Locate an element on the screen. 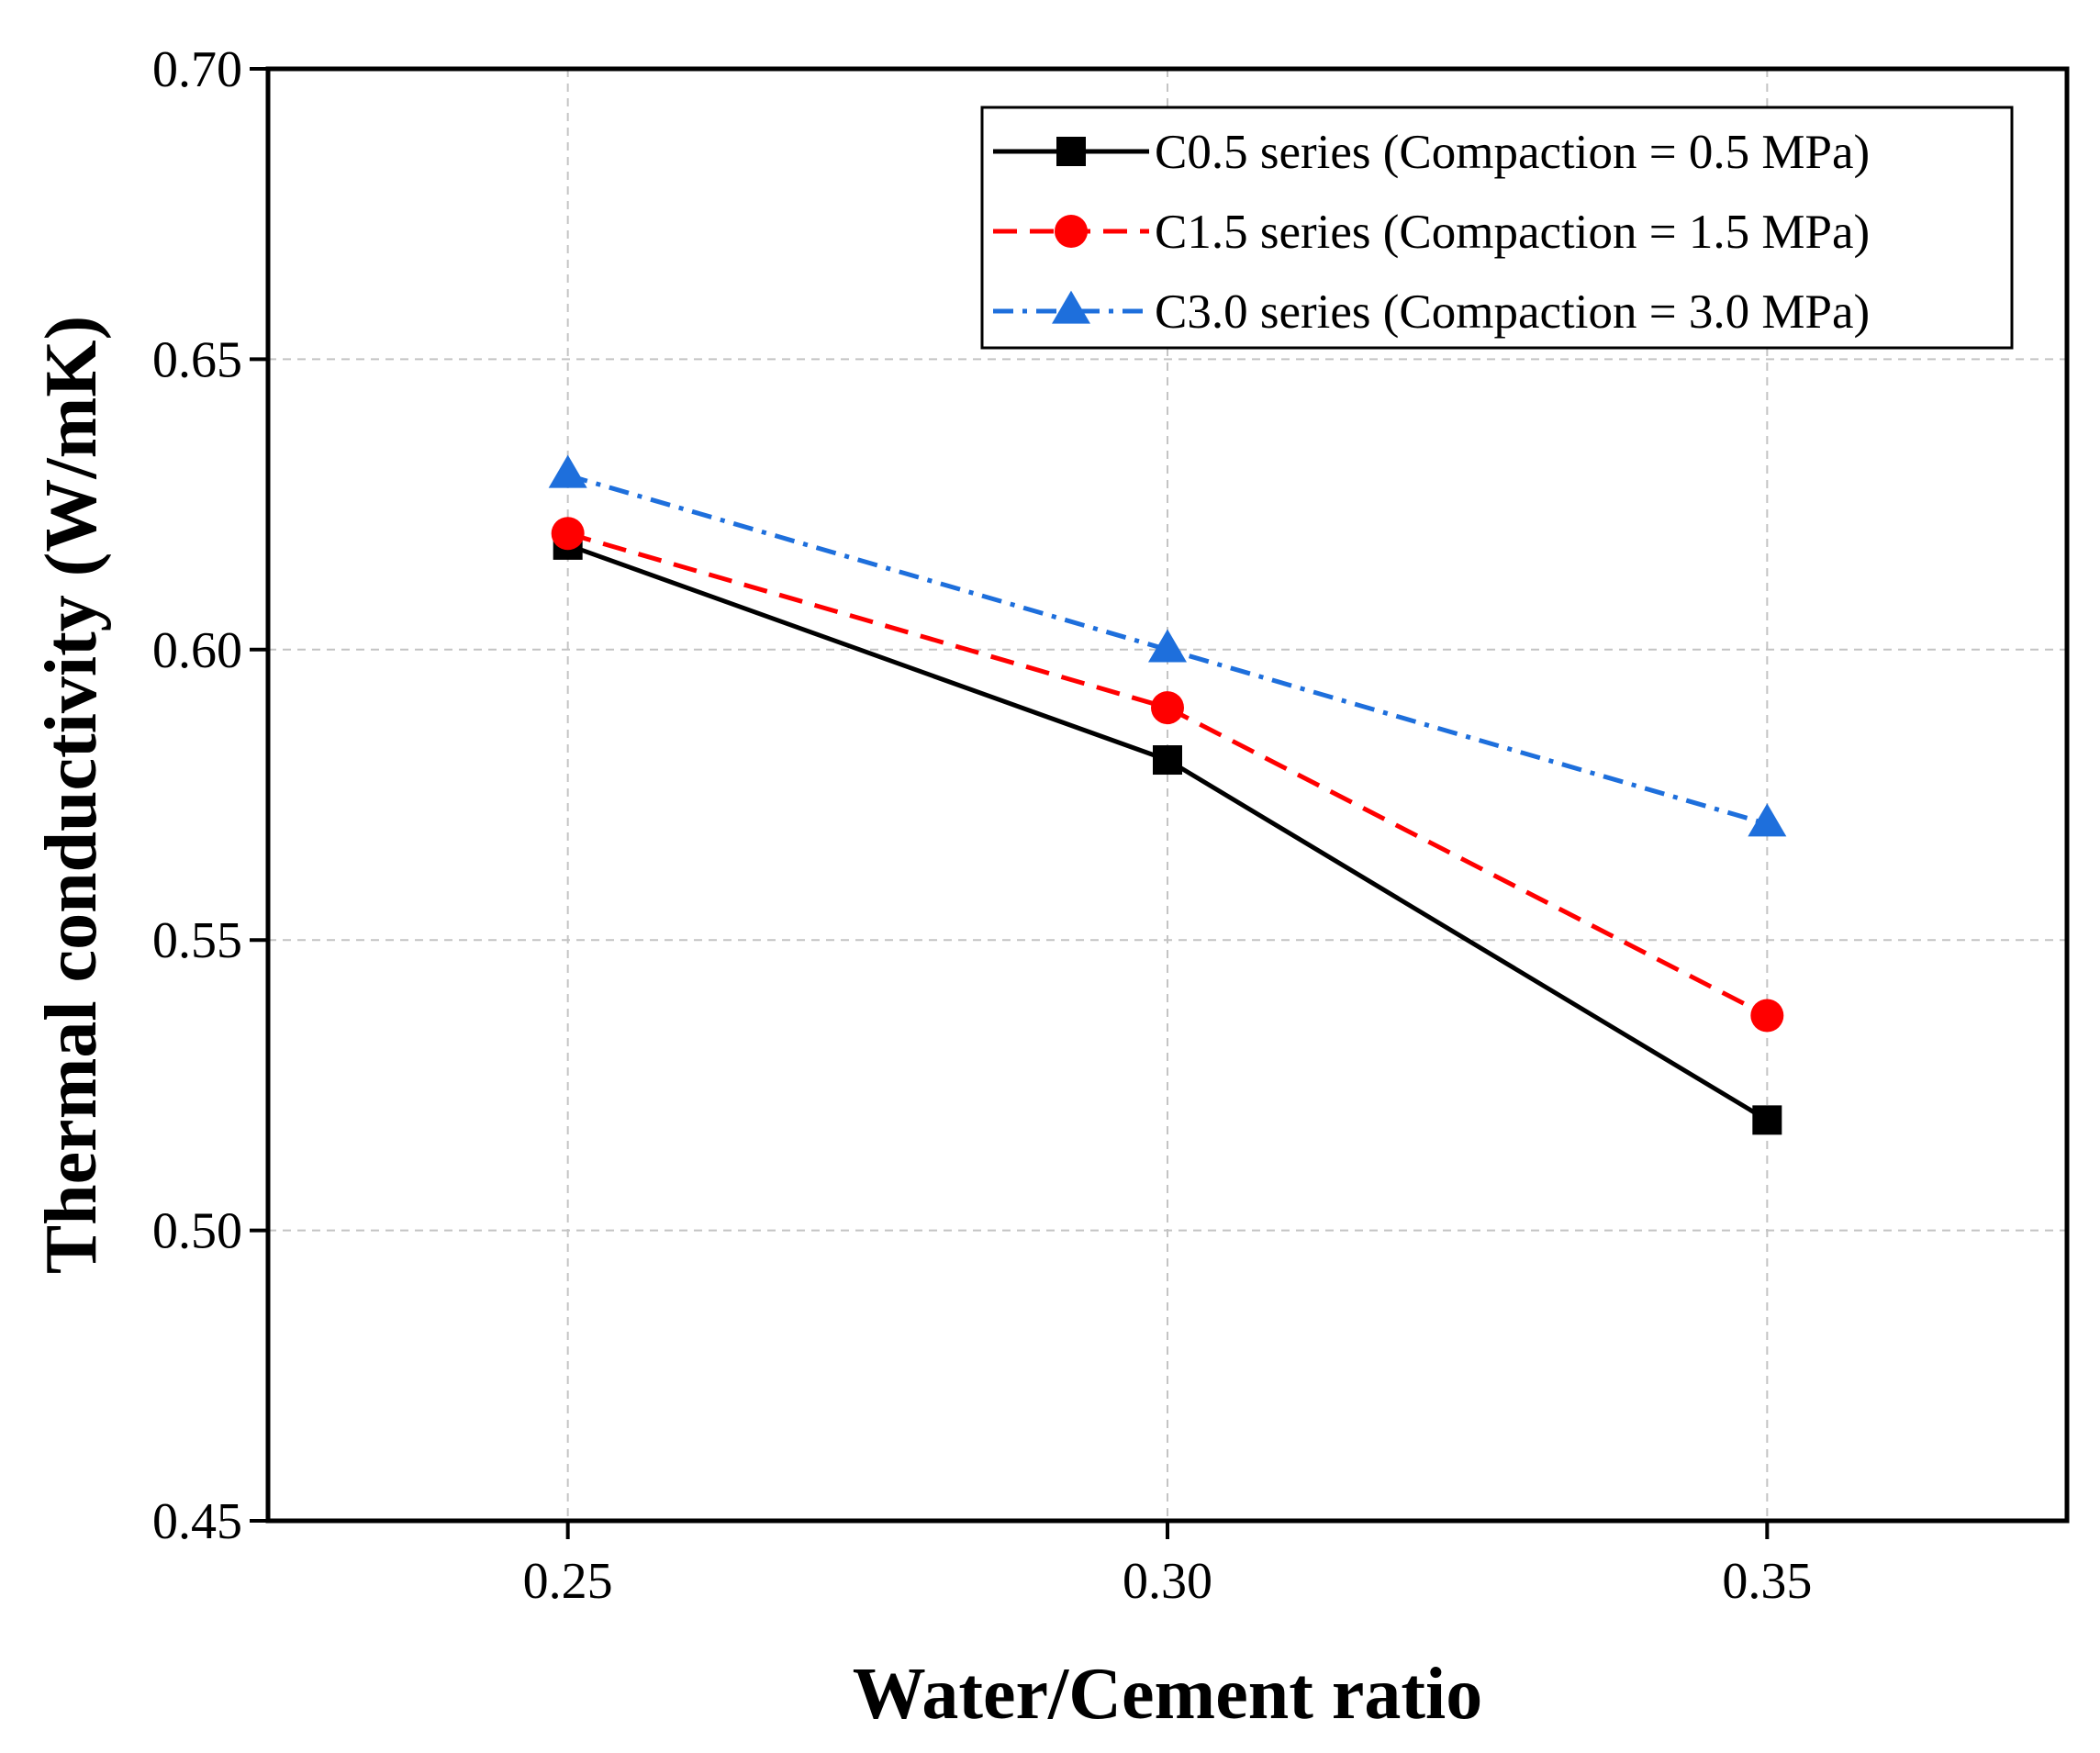 Image resolution: width=2100 pixels, height=1753 pixels. x-tick-label: 0.30 is located at coordinates (1167, 1581).